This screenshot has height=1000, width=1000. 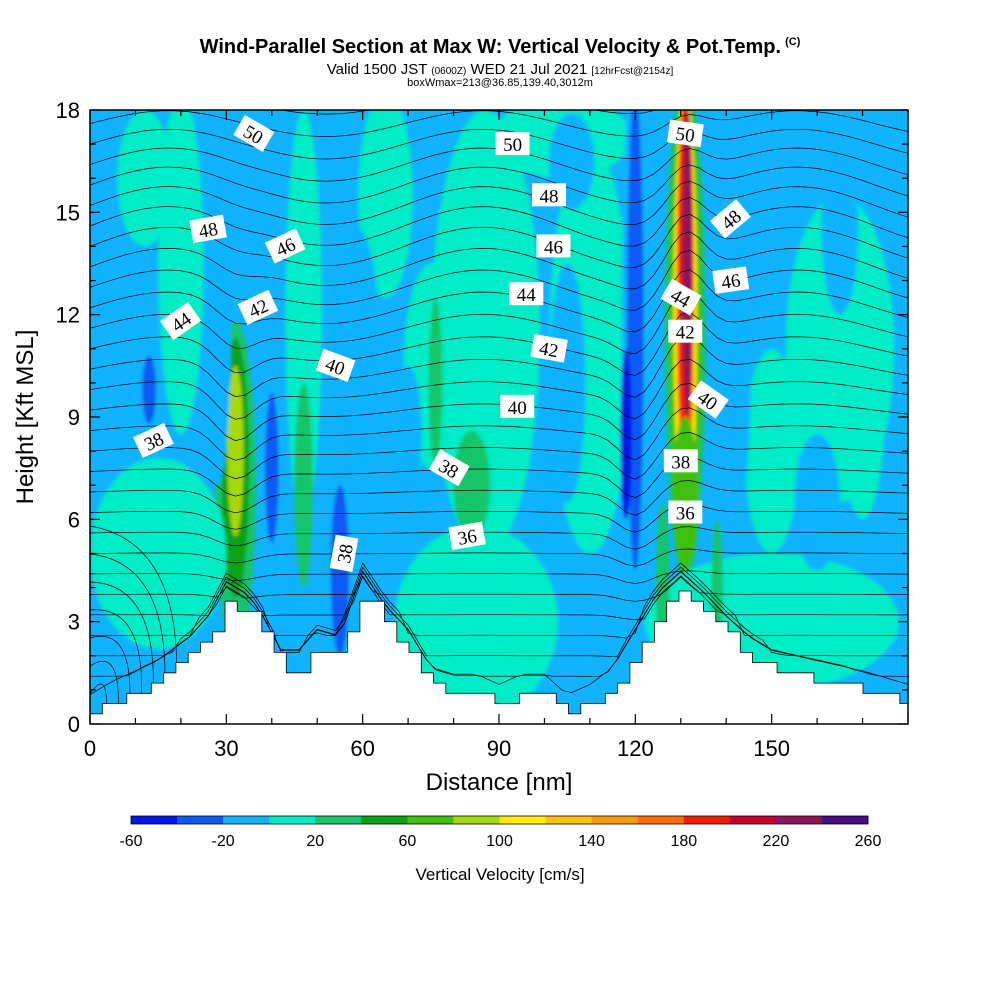 What do you see at coordinates (499, 874) in the screenshot?
I see `colorbar-label: Vertical Velocity [cm/s]` at bounding box center [499, 874].